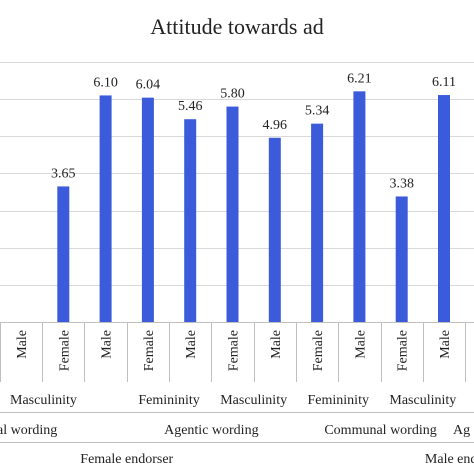 The image size is (474, 474). Describe the element at coordinates (211, 430) in the screenshot. I see `wording-label: Agentic wording` at that location.